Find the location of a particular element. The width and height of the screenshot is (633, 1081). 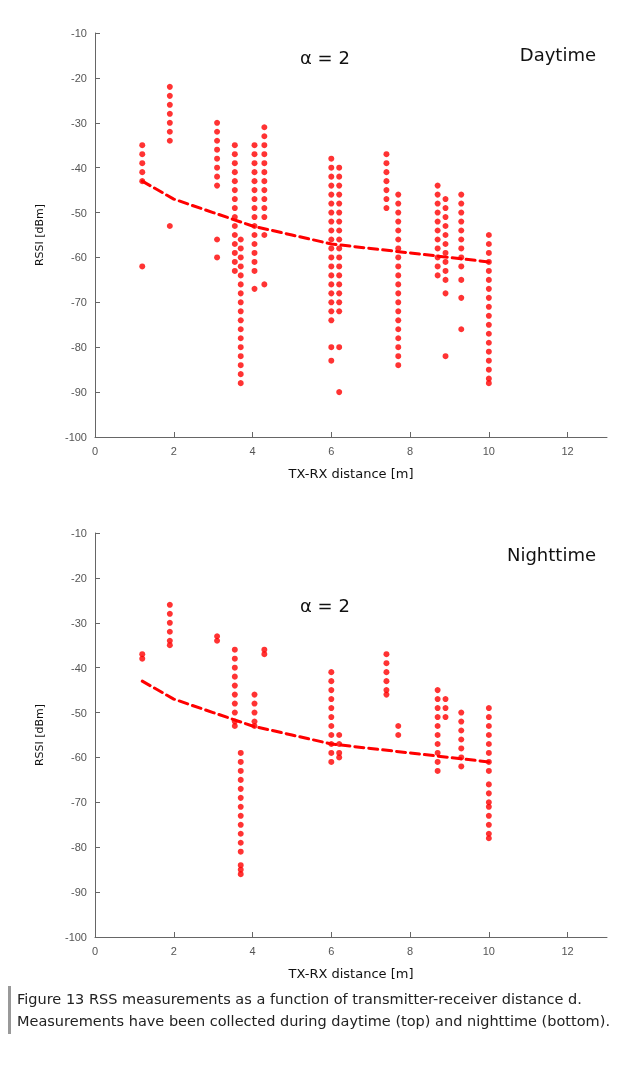

text: Nighttime is located at coordinates (551, 554).